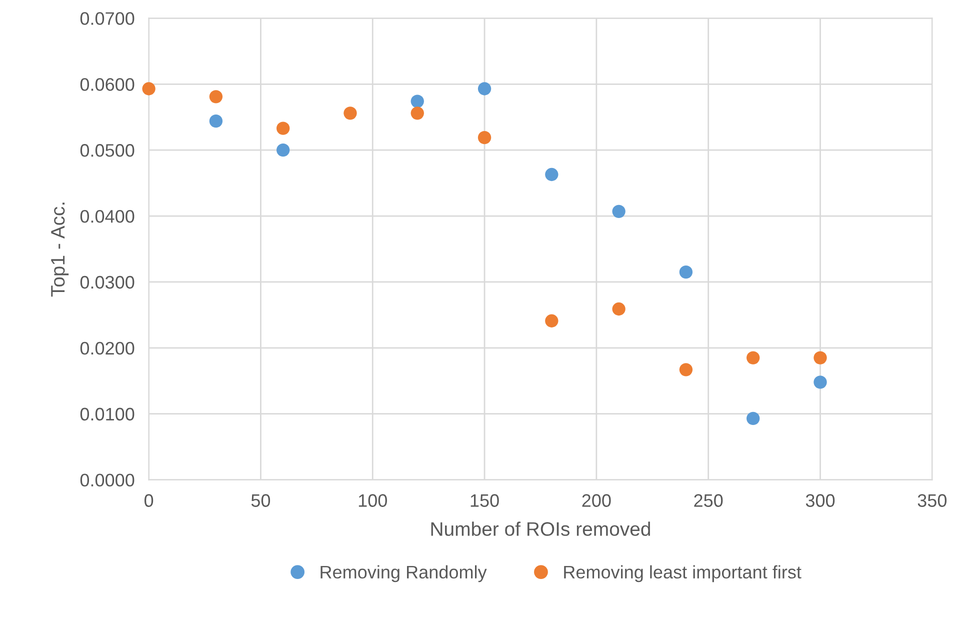 Image resolution: width=960 pixels, height=628 pixels. What do you see at coordinates (60, 249) in the screenshot?
I see `y-axis-title: Top1 - Acc.` at bounding box center [60, 249].